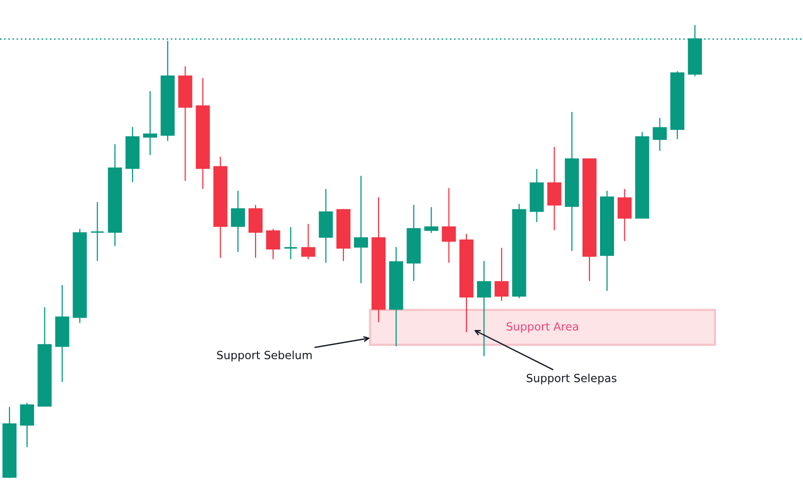 This screenshot has width=803, height=489. Describe the element at coordinates (571, 379) in the screenshot. I see `annotation: Support Selepas` at that location.